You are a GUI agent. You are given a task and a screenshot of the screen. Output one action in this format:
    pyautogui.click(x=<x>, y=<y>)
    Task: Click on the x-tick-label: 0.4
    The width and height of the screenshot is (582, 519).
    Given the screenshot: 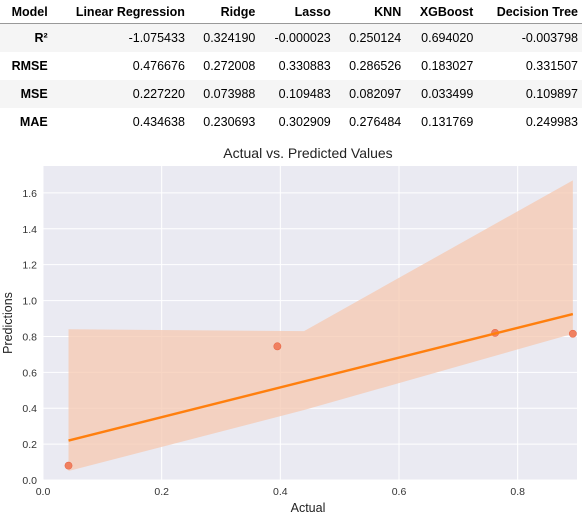 What is the action you would take?
    pyautogui.click(x=280, y=492)
    